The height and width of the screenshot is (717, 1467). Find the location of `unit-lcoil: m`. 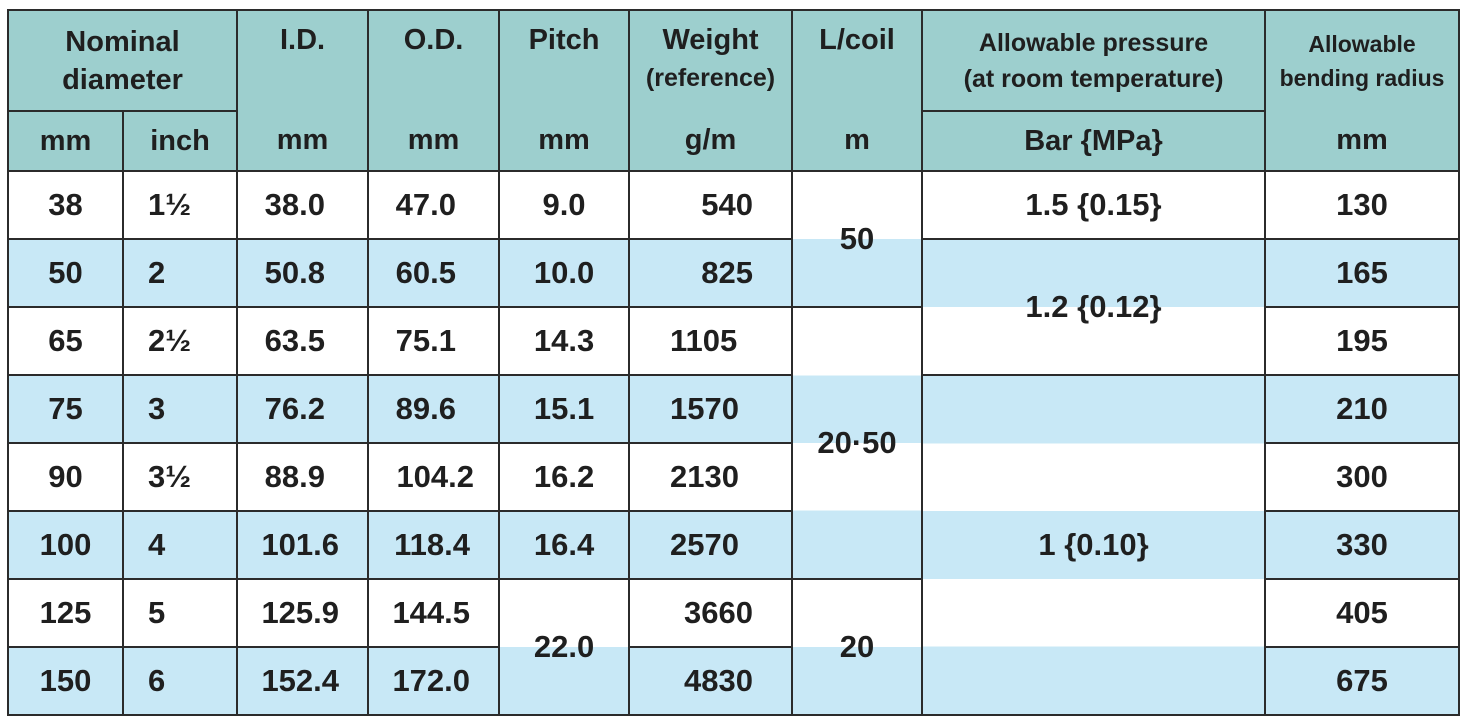

unit-lcoil: m is located at coordinates (857, 141).